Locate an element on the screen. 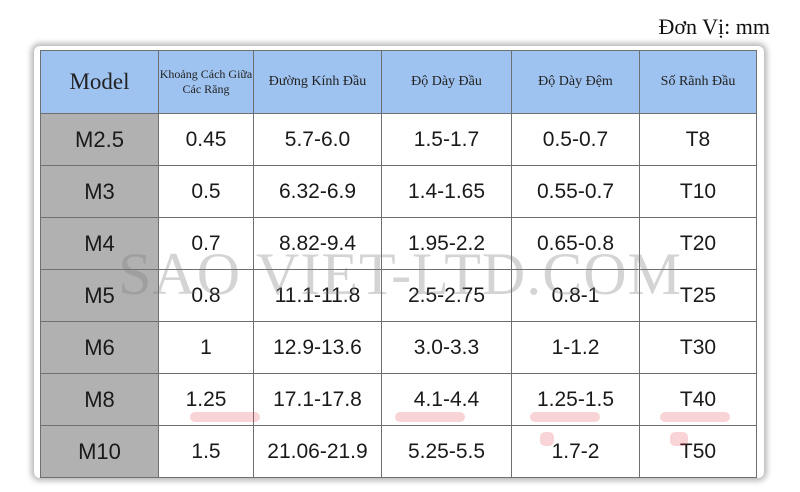  cell-washer-thickness: 0.5-0.7 is located at coordinates (575, 139).